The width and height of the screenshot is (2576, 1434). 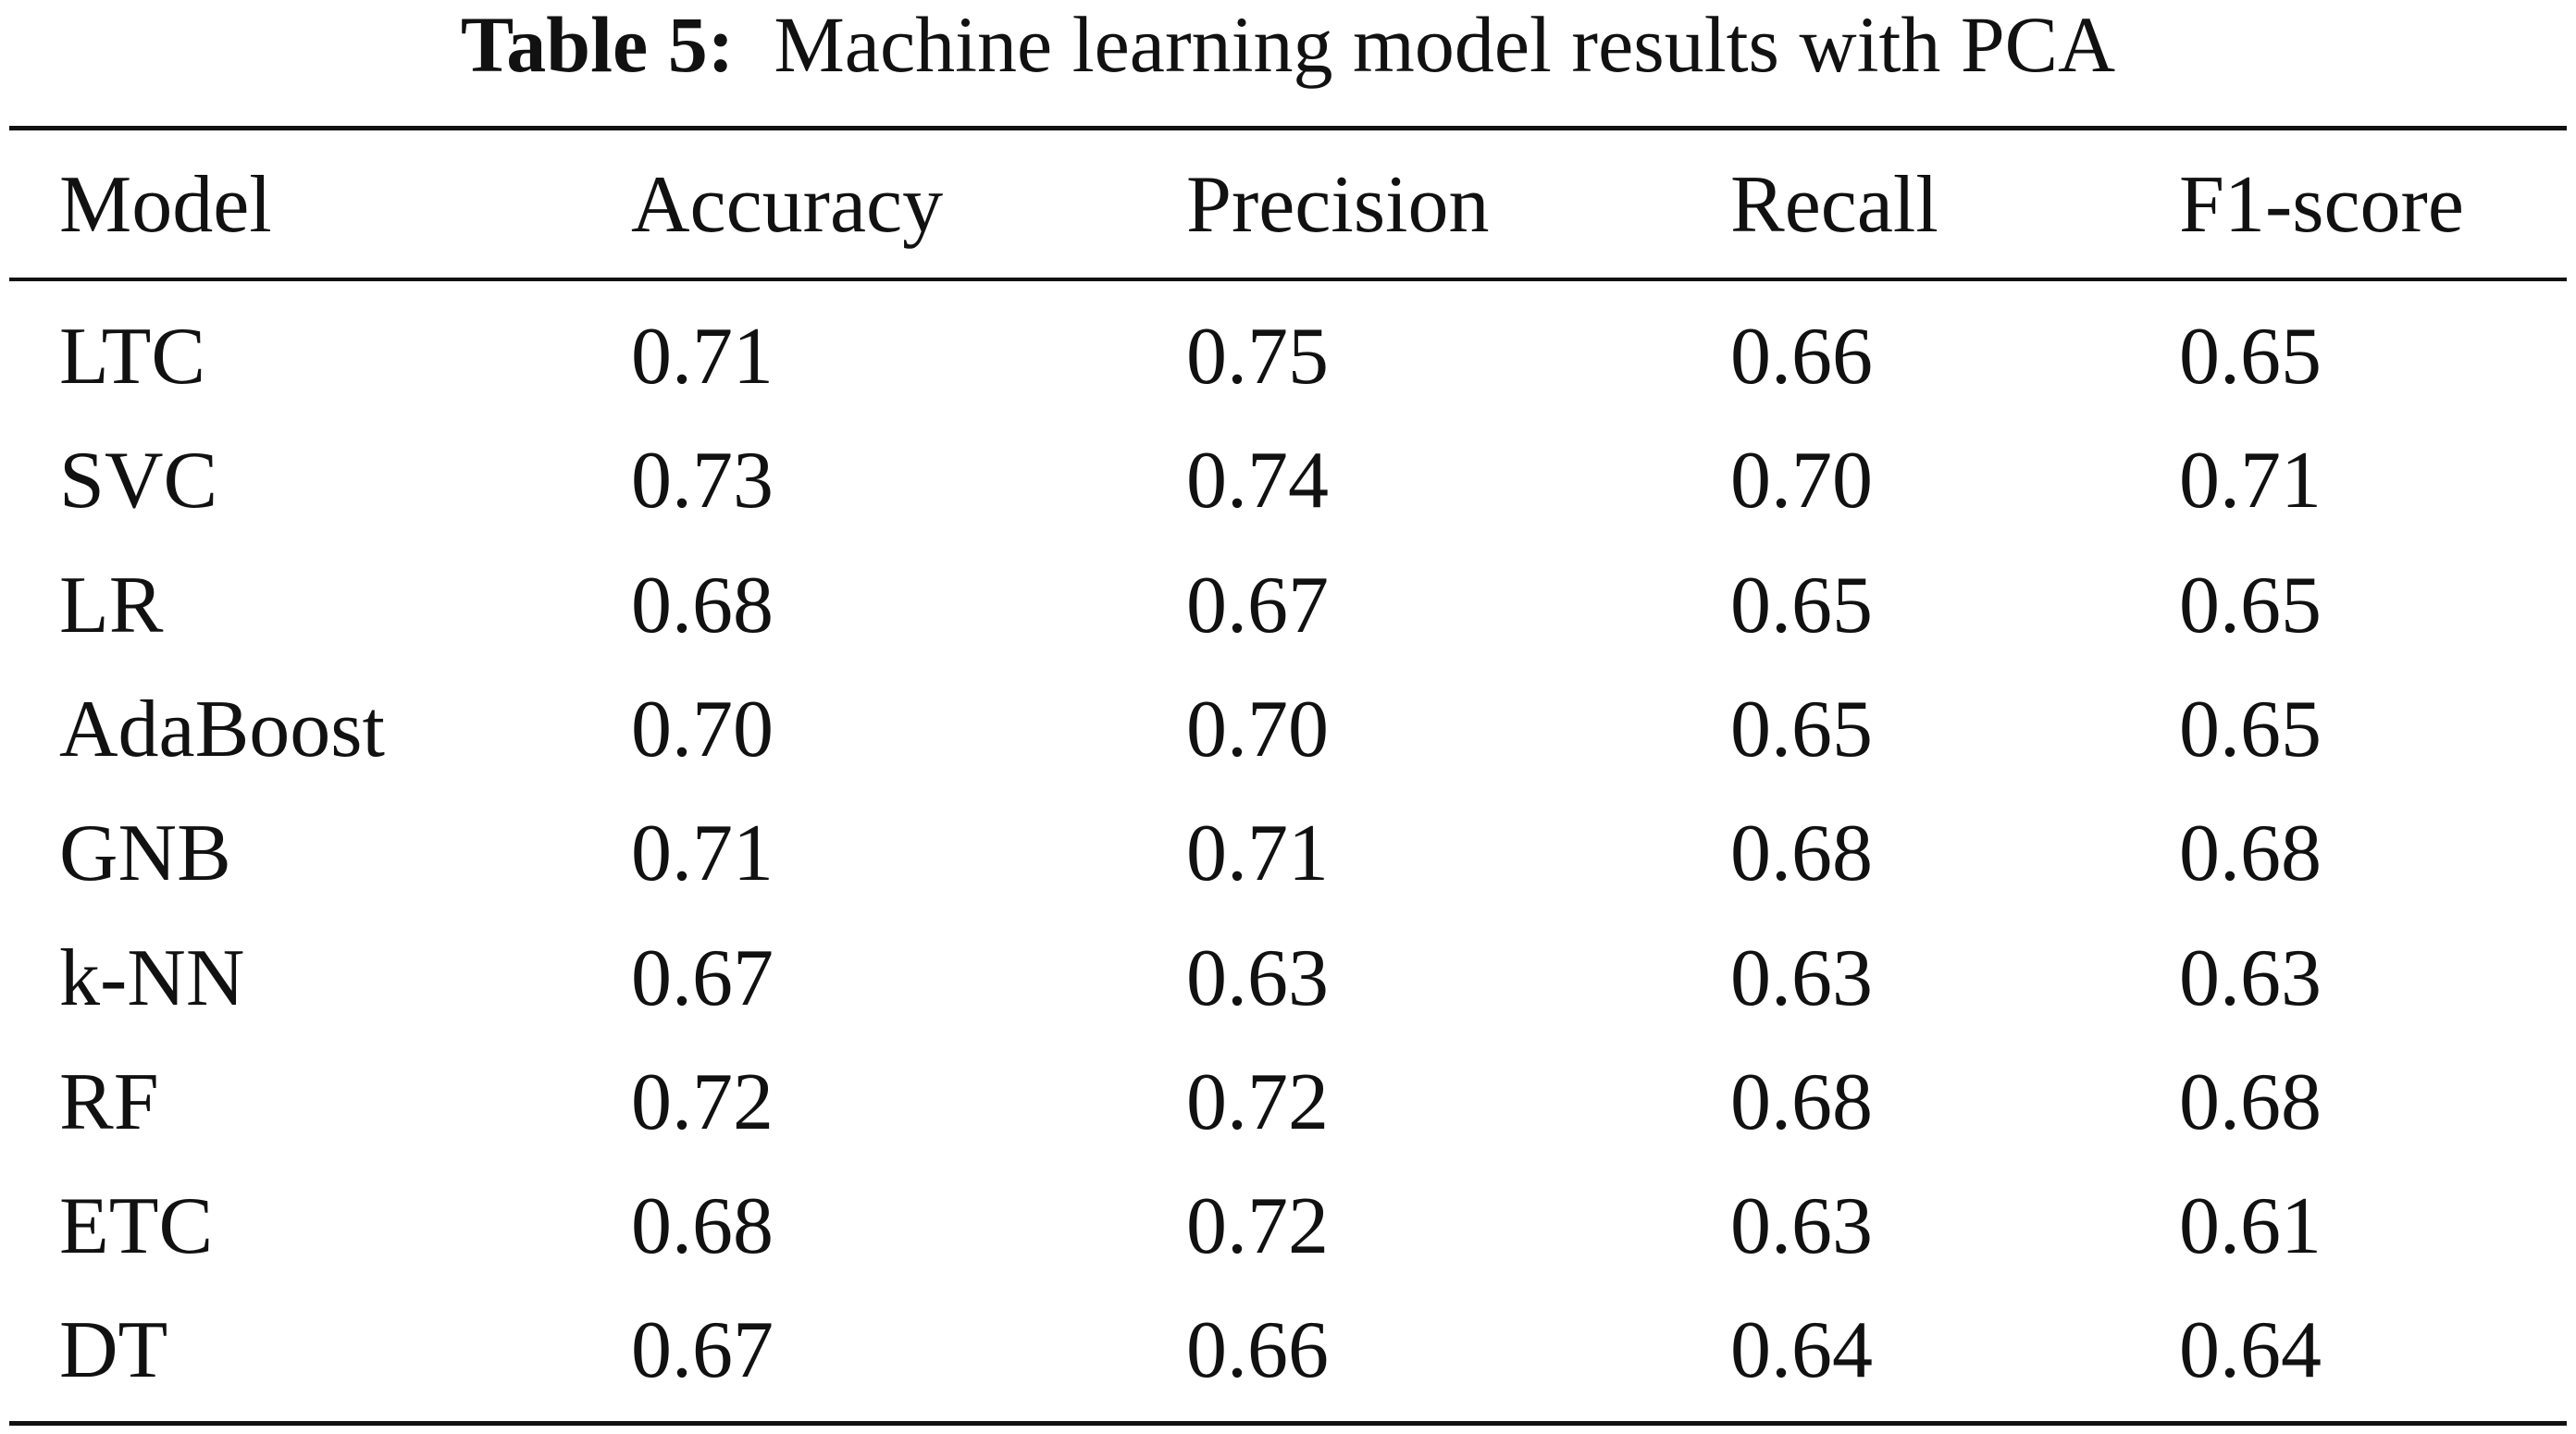 What do you see at coordinates (1257, 1350) in the screenshot?
I see `cell-precision: 0.66` at bounding box center [1257, 1350].